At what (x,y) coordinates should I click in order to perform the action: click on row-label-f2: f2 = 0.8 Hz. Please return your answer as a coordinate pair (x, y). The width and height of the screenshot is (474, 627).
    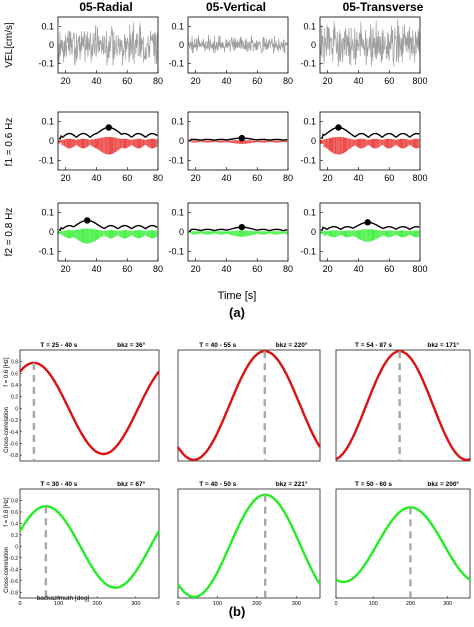
    Looking at the image, I should click on (9, 232).